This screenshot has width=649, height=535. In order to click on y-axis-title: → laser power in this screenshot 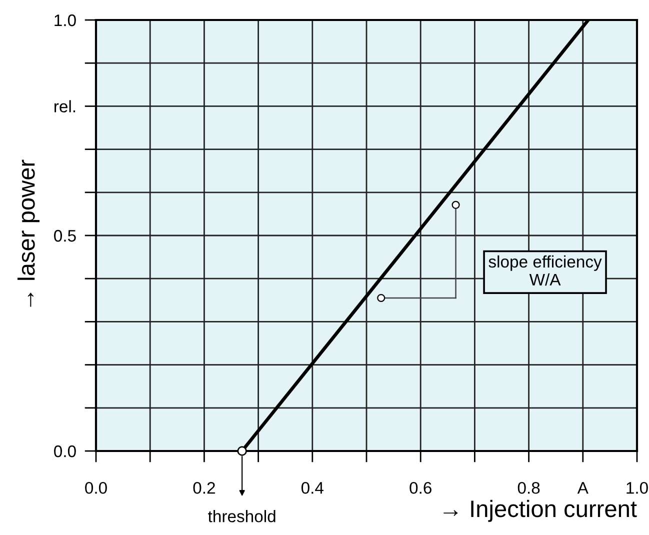, I will do `click(28, 233)`.